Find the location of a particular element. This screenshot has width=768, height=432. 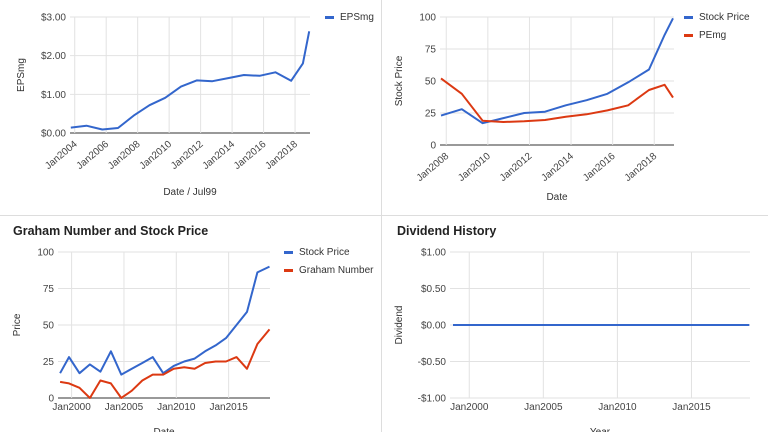

chart-title: Dividend History is located at coordinates (447, 231).